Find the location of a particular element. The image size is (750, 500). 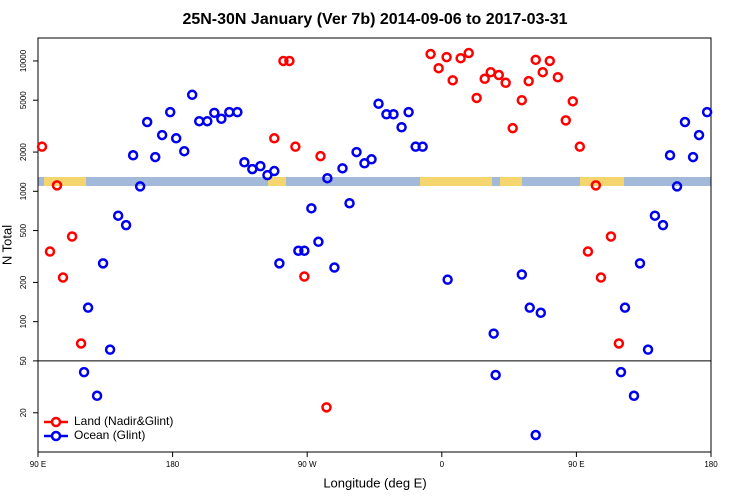

x-axis-label: Longitude (deg E) is located at coordinates (374, 482).